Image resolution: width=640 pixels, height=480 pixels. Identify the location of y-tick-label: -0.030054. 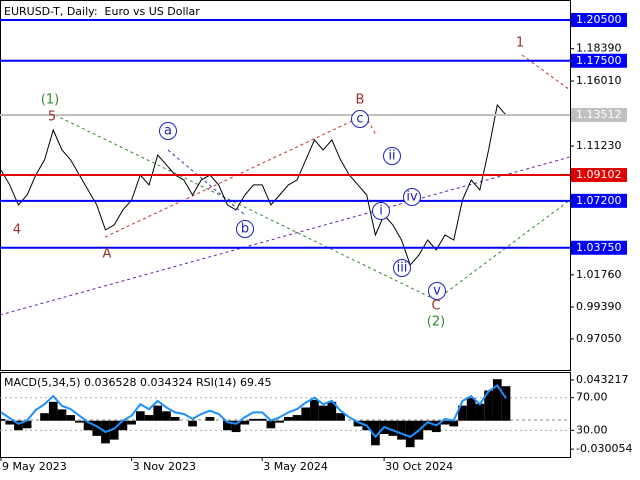
(604, 448).